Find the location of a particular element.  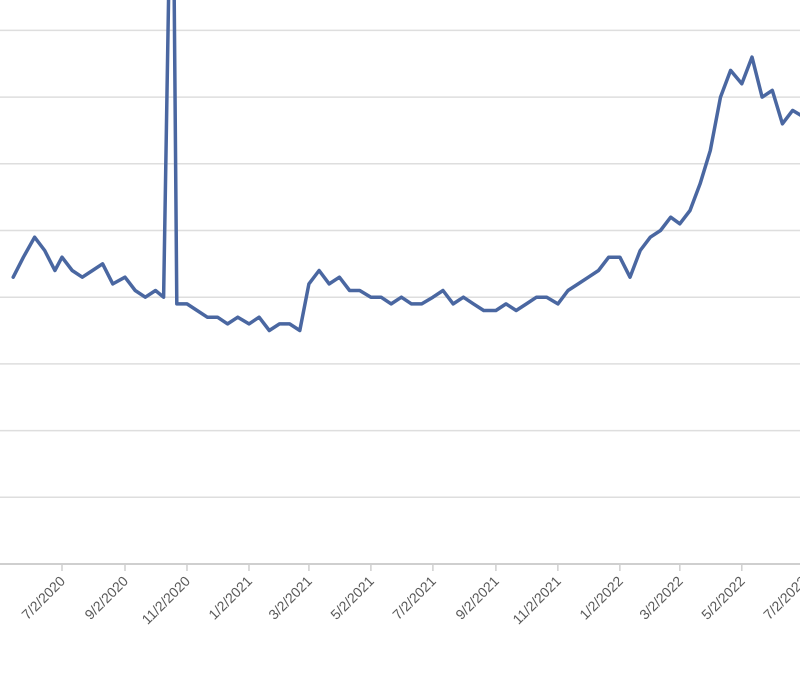

x-tick-label: 11/2/2021 is located at coordinates (536, 600).